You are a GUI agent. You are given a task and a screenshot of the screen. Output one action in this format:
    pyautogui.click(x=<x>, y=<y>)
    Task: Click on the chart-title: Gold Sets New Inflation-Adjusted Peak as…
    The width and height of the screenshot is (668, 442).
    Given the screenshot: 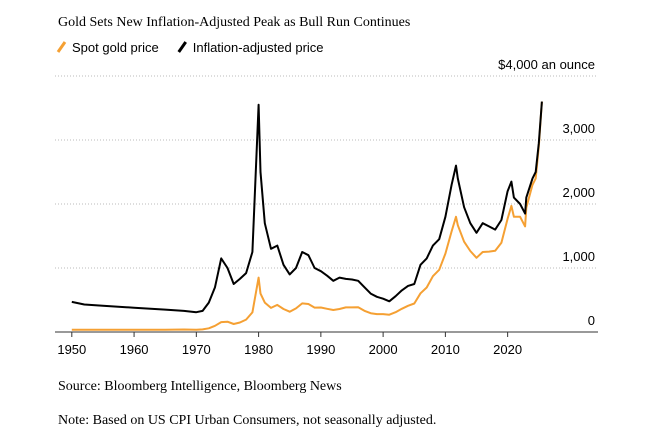 What is the action you would take?
    pyautogui.click(x=234, y=22)
    